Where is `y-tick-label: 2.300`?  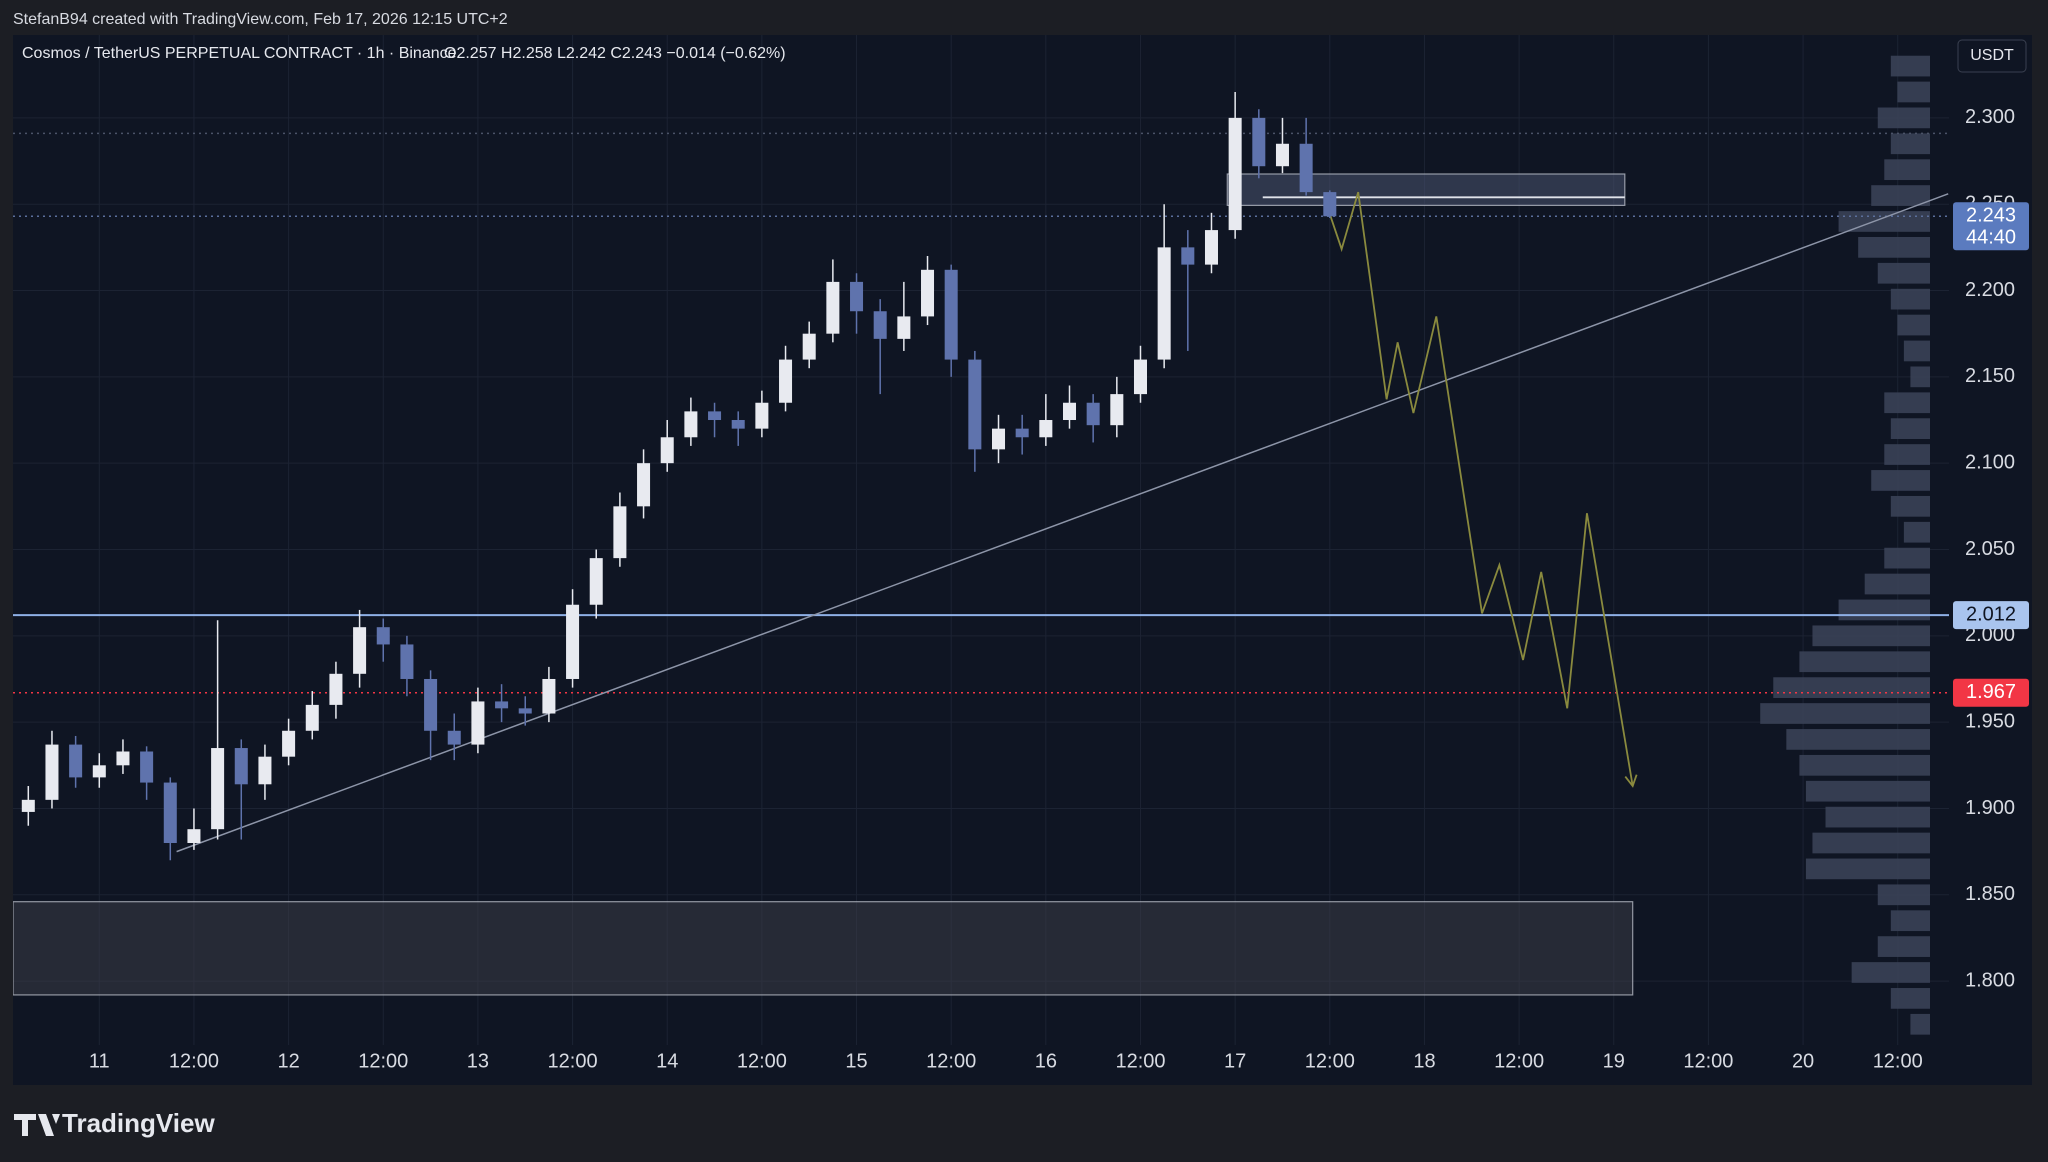 y-tick-label: 2.300 is located at coordinates (1990, 117).